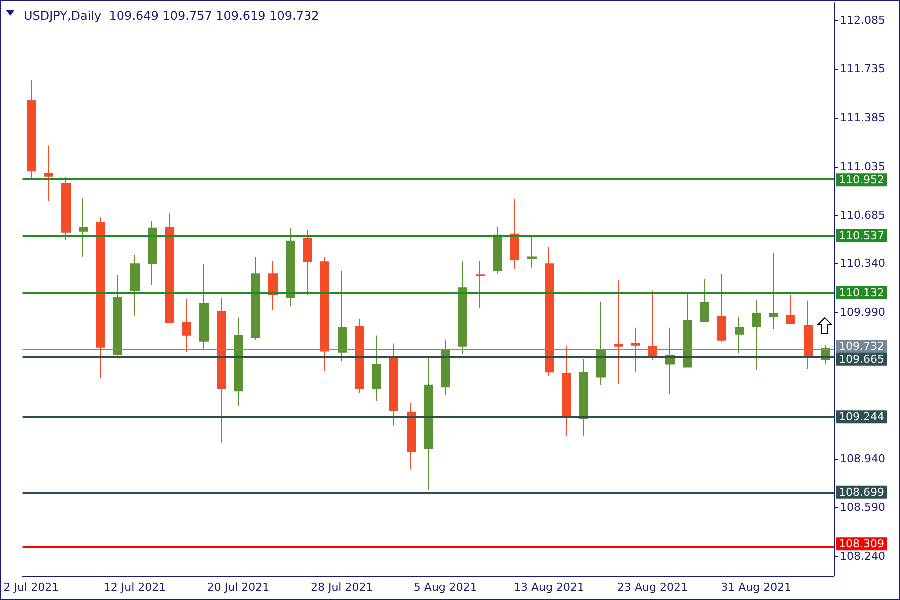 The image size is (900, 600). What do you see at coordinates (172, 16) in the screenshot?
I see `text: USDJPY,Daily 109.649 109.757 109.619 109.732` at bounding box center [172, 16].